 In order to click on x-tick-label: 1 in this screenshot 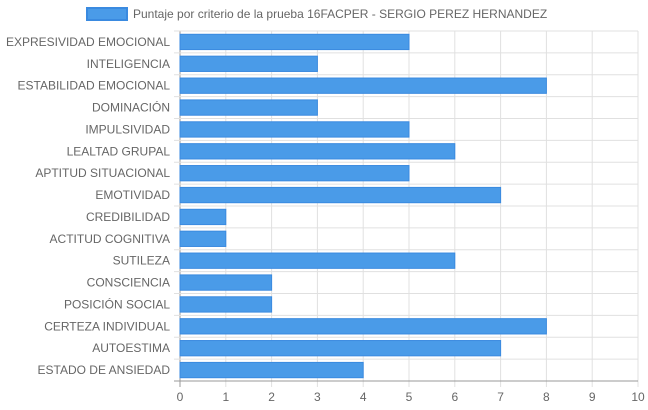, I will do `click(225, 397)`.